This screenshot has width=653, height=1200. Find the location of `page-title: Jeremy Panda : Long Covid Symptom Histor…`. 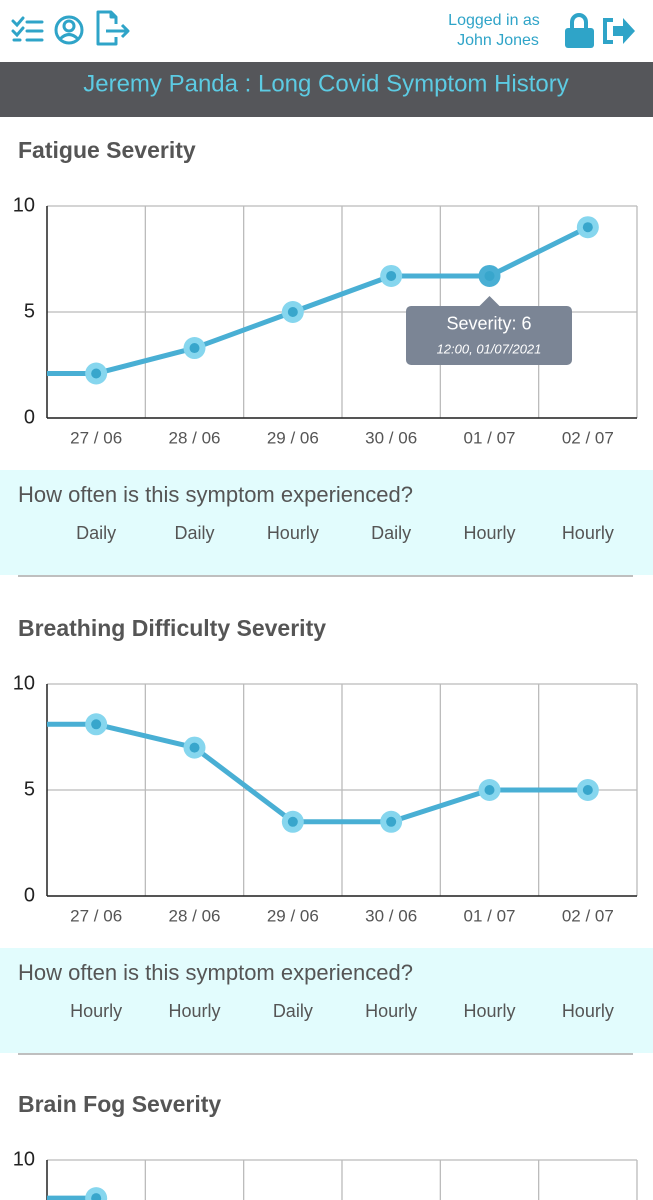

page-title: Jeremy Panda : Long Covid Symptom Histor… is located at coordinates (326, 83).